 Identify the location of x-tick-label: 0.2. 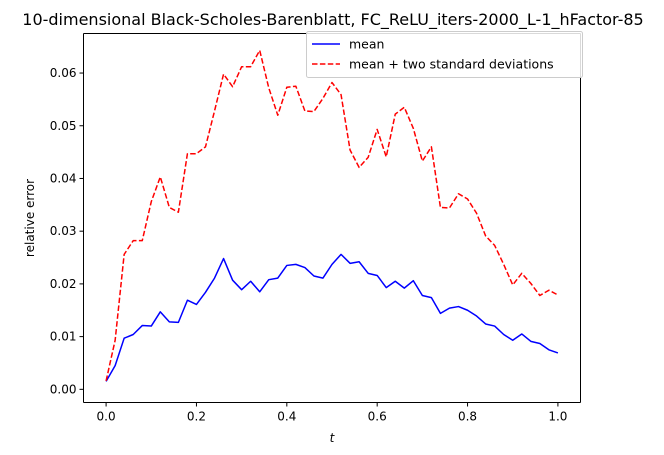
(196, 417).